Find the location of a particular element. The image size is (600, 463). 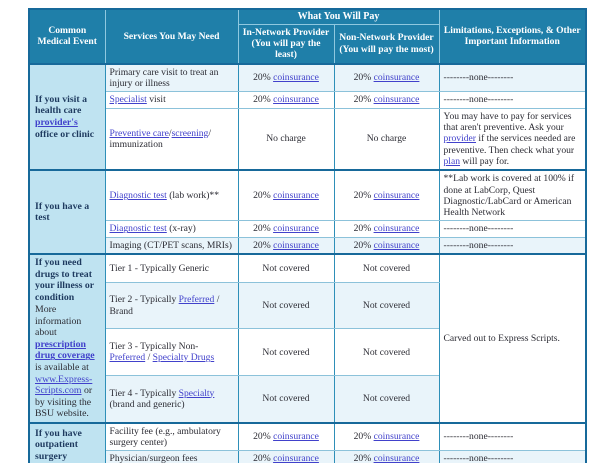

specialist-link: Specialist is located at coordinates (128, 100).